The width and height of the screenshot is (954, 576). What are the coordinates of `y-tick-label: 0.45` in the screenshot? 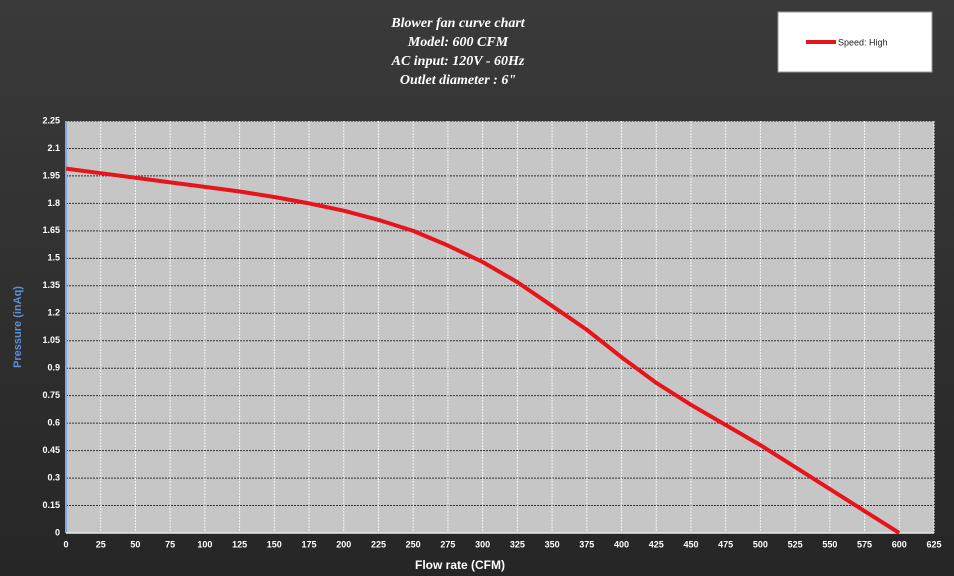 It's located at (51, 450).